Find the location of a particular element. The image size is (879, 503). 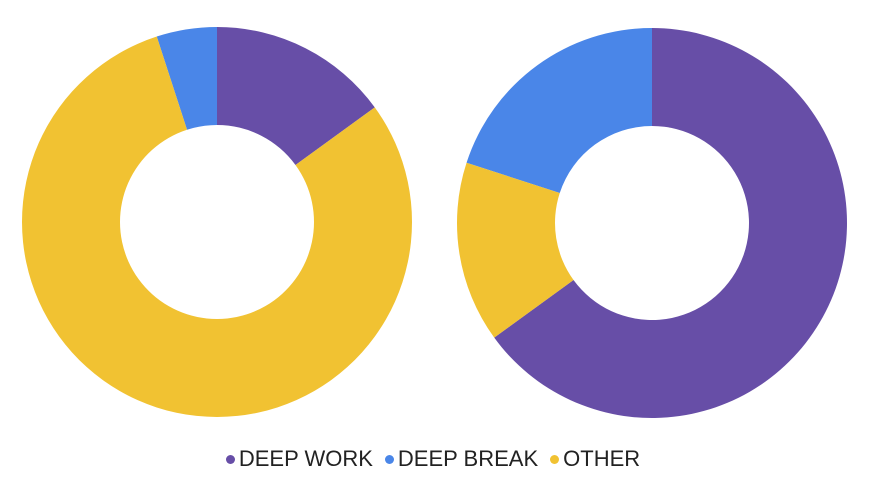

legend-label: DEEP BREAK is located at coordinates (468, 458).